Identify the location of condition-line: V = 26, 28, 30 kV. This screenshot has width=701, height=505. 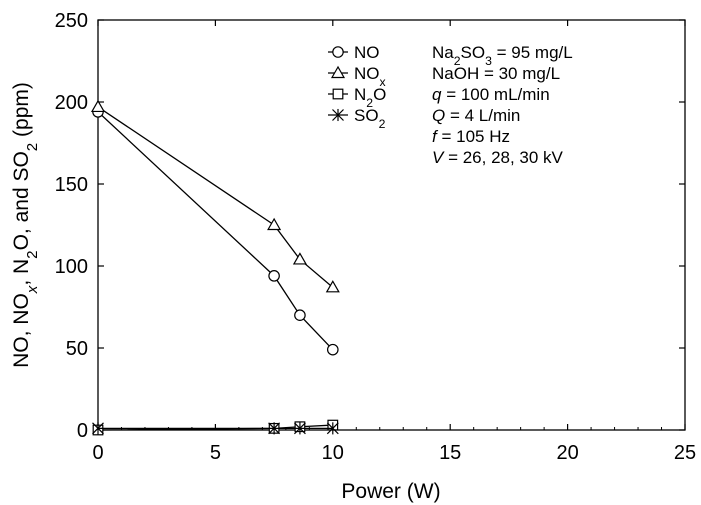
(498, 157).